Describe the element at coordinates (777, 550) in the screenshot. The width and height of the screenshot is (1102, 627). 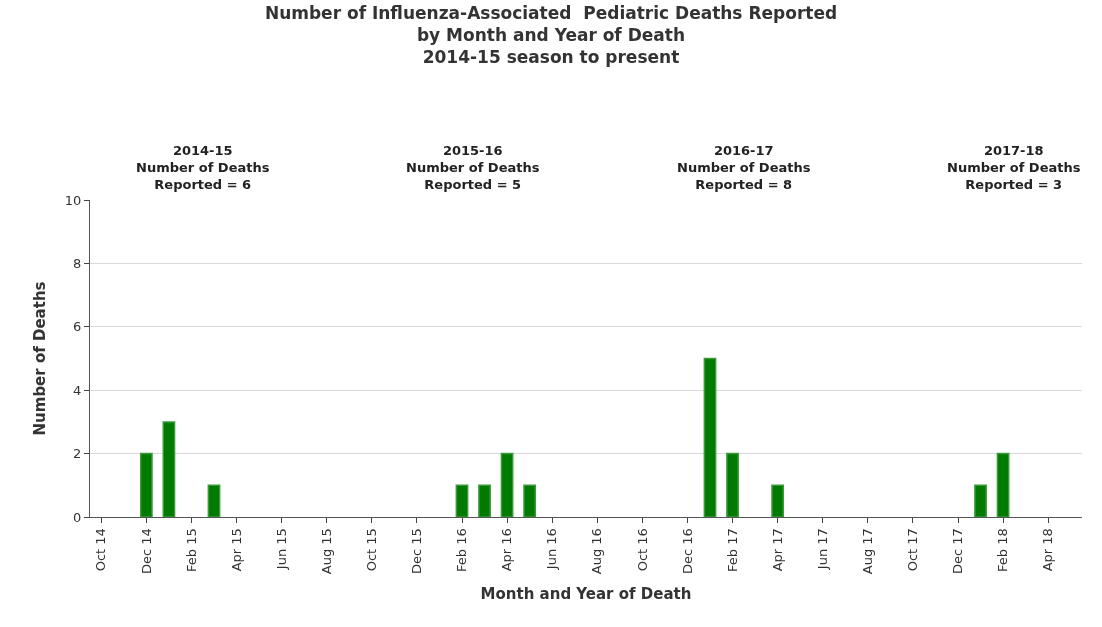
I see `x-tick-label: Apr 17` at that location.